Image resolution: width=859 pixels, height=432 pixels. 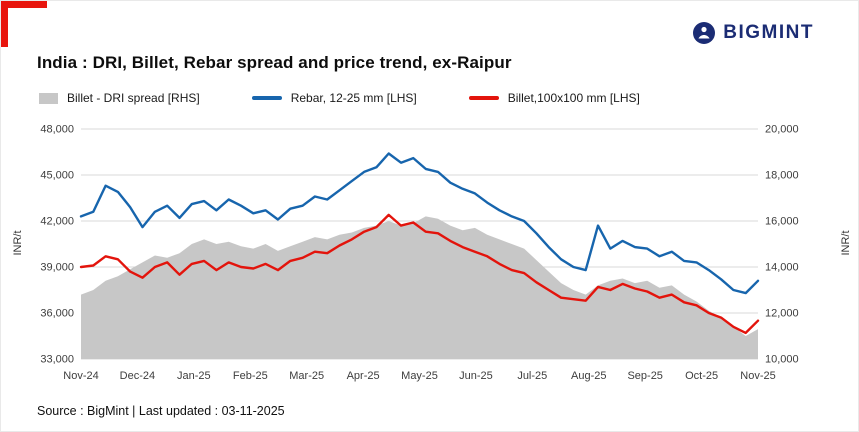 What do you see at coordinates (306, 376) in the screenshot?
I see `x-axis-tick: Mar-25` at bounding box center [306, 376].